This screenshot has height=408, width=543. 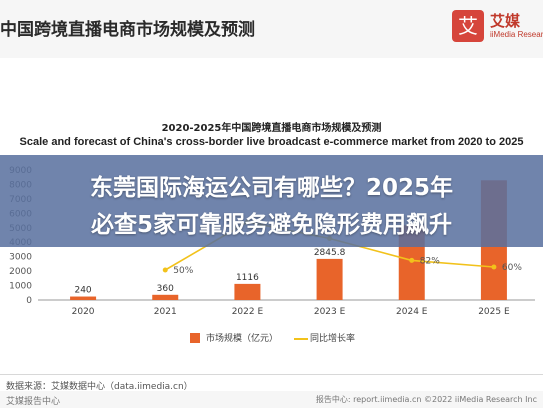 What do you see at coordinates (247, 278) in the screenshot?
I see `bar-label-2: 1116` at bounding box center [247, 278].